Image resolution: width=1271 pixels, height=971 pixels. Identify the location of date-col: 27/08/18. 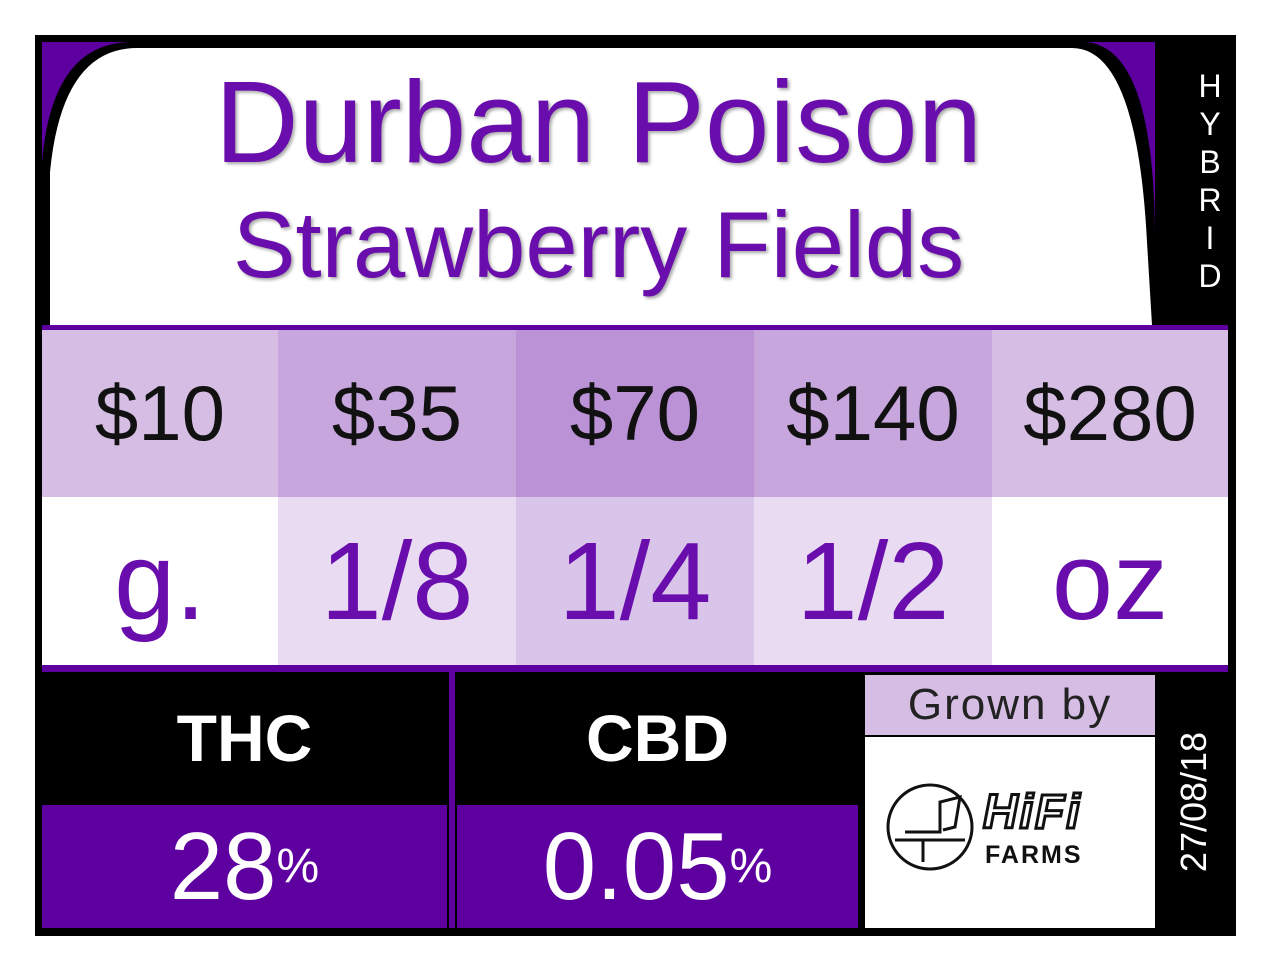
(1194, 801).